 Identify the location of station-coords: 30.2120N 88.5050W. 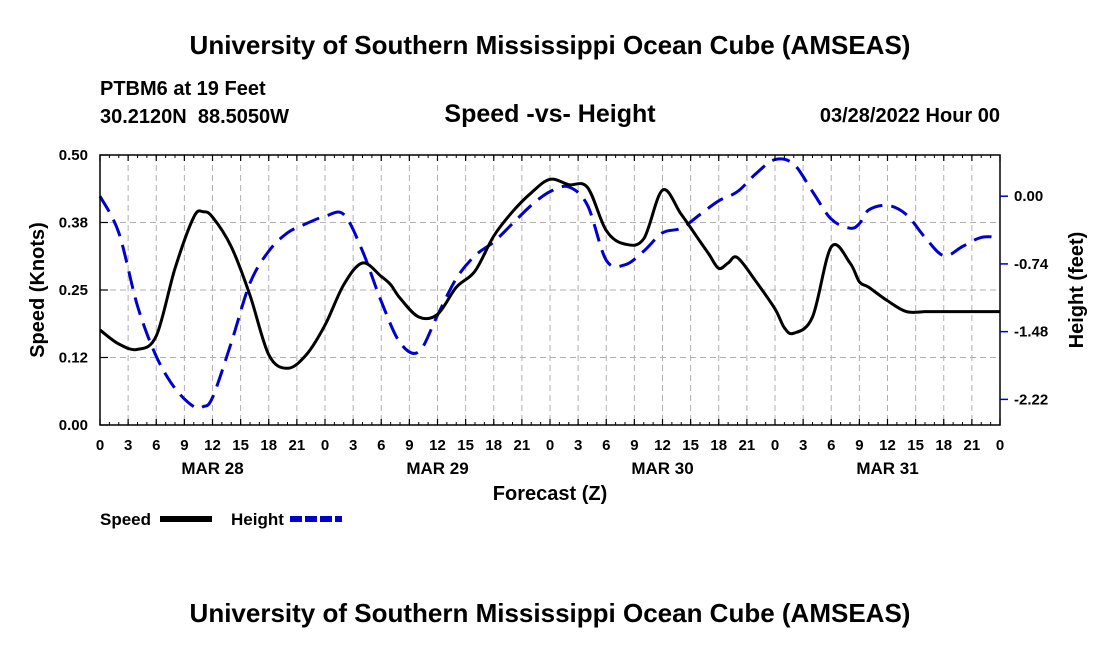
(195, 117).